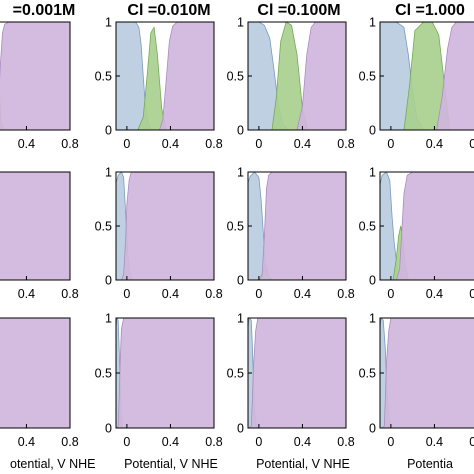 This screenshot has height=474, width=474. I want to click on column-title: Cl =0.100M, so click(298, 10).